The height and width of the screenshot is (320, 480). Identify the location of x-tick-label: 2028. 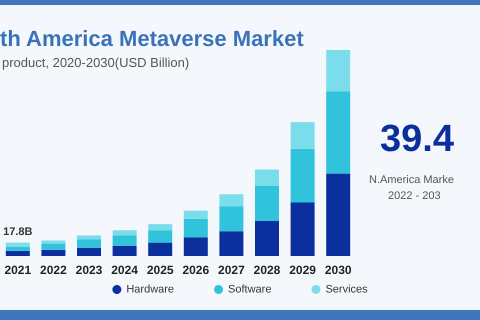
(267, 270).